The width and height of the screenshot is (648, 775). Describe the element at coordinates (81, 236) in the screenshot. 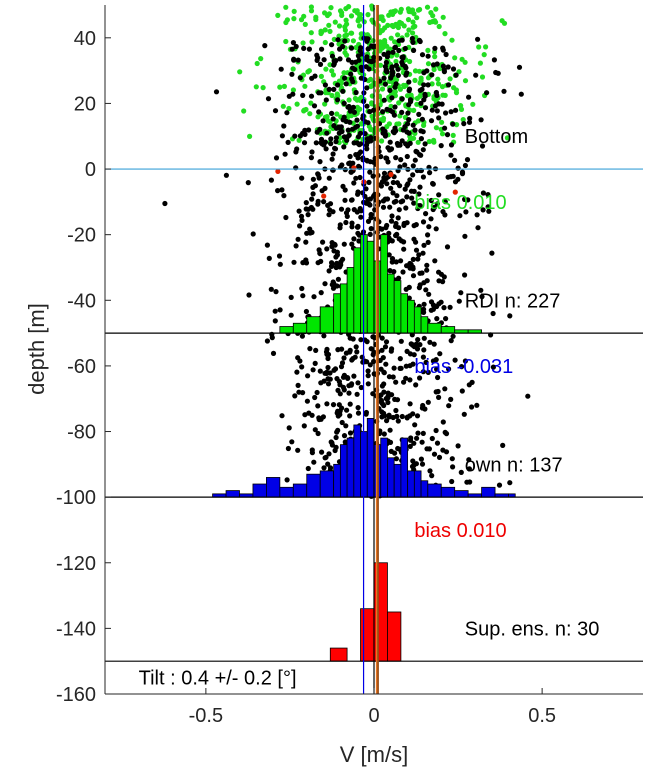

I see `y-tick-label: -20` at that location.